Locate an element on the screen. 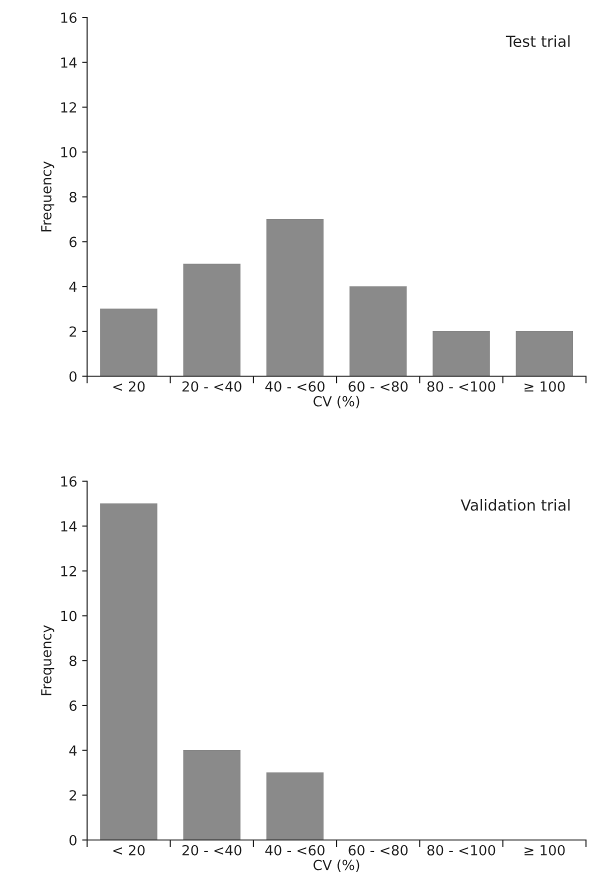 Image resolution: width=601 pixels, height=875 pixels. text: Validation trial is located at coordinates (515, 504).